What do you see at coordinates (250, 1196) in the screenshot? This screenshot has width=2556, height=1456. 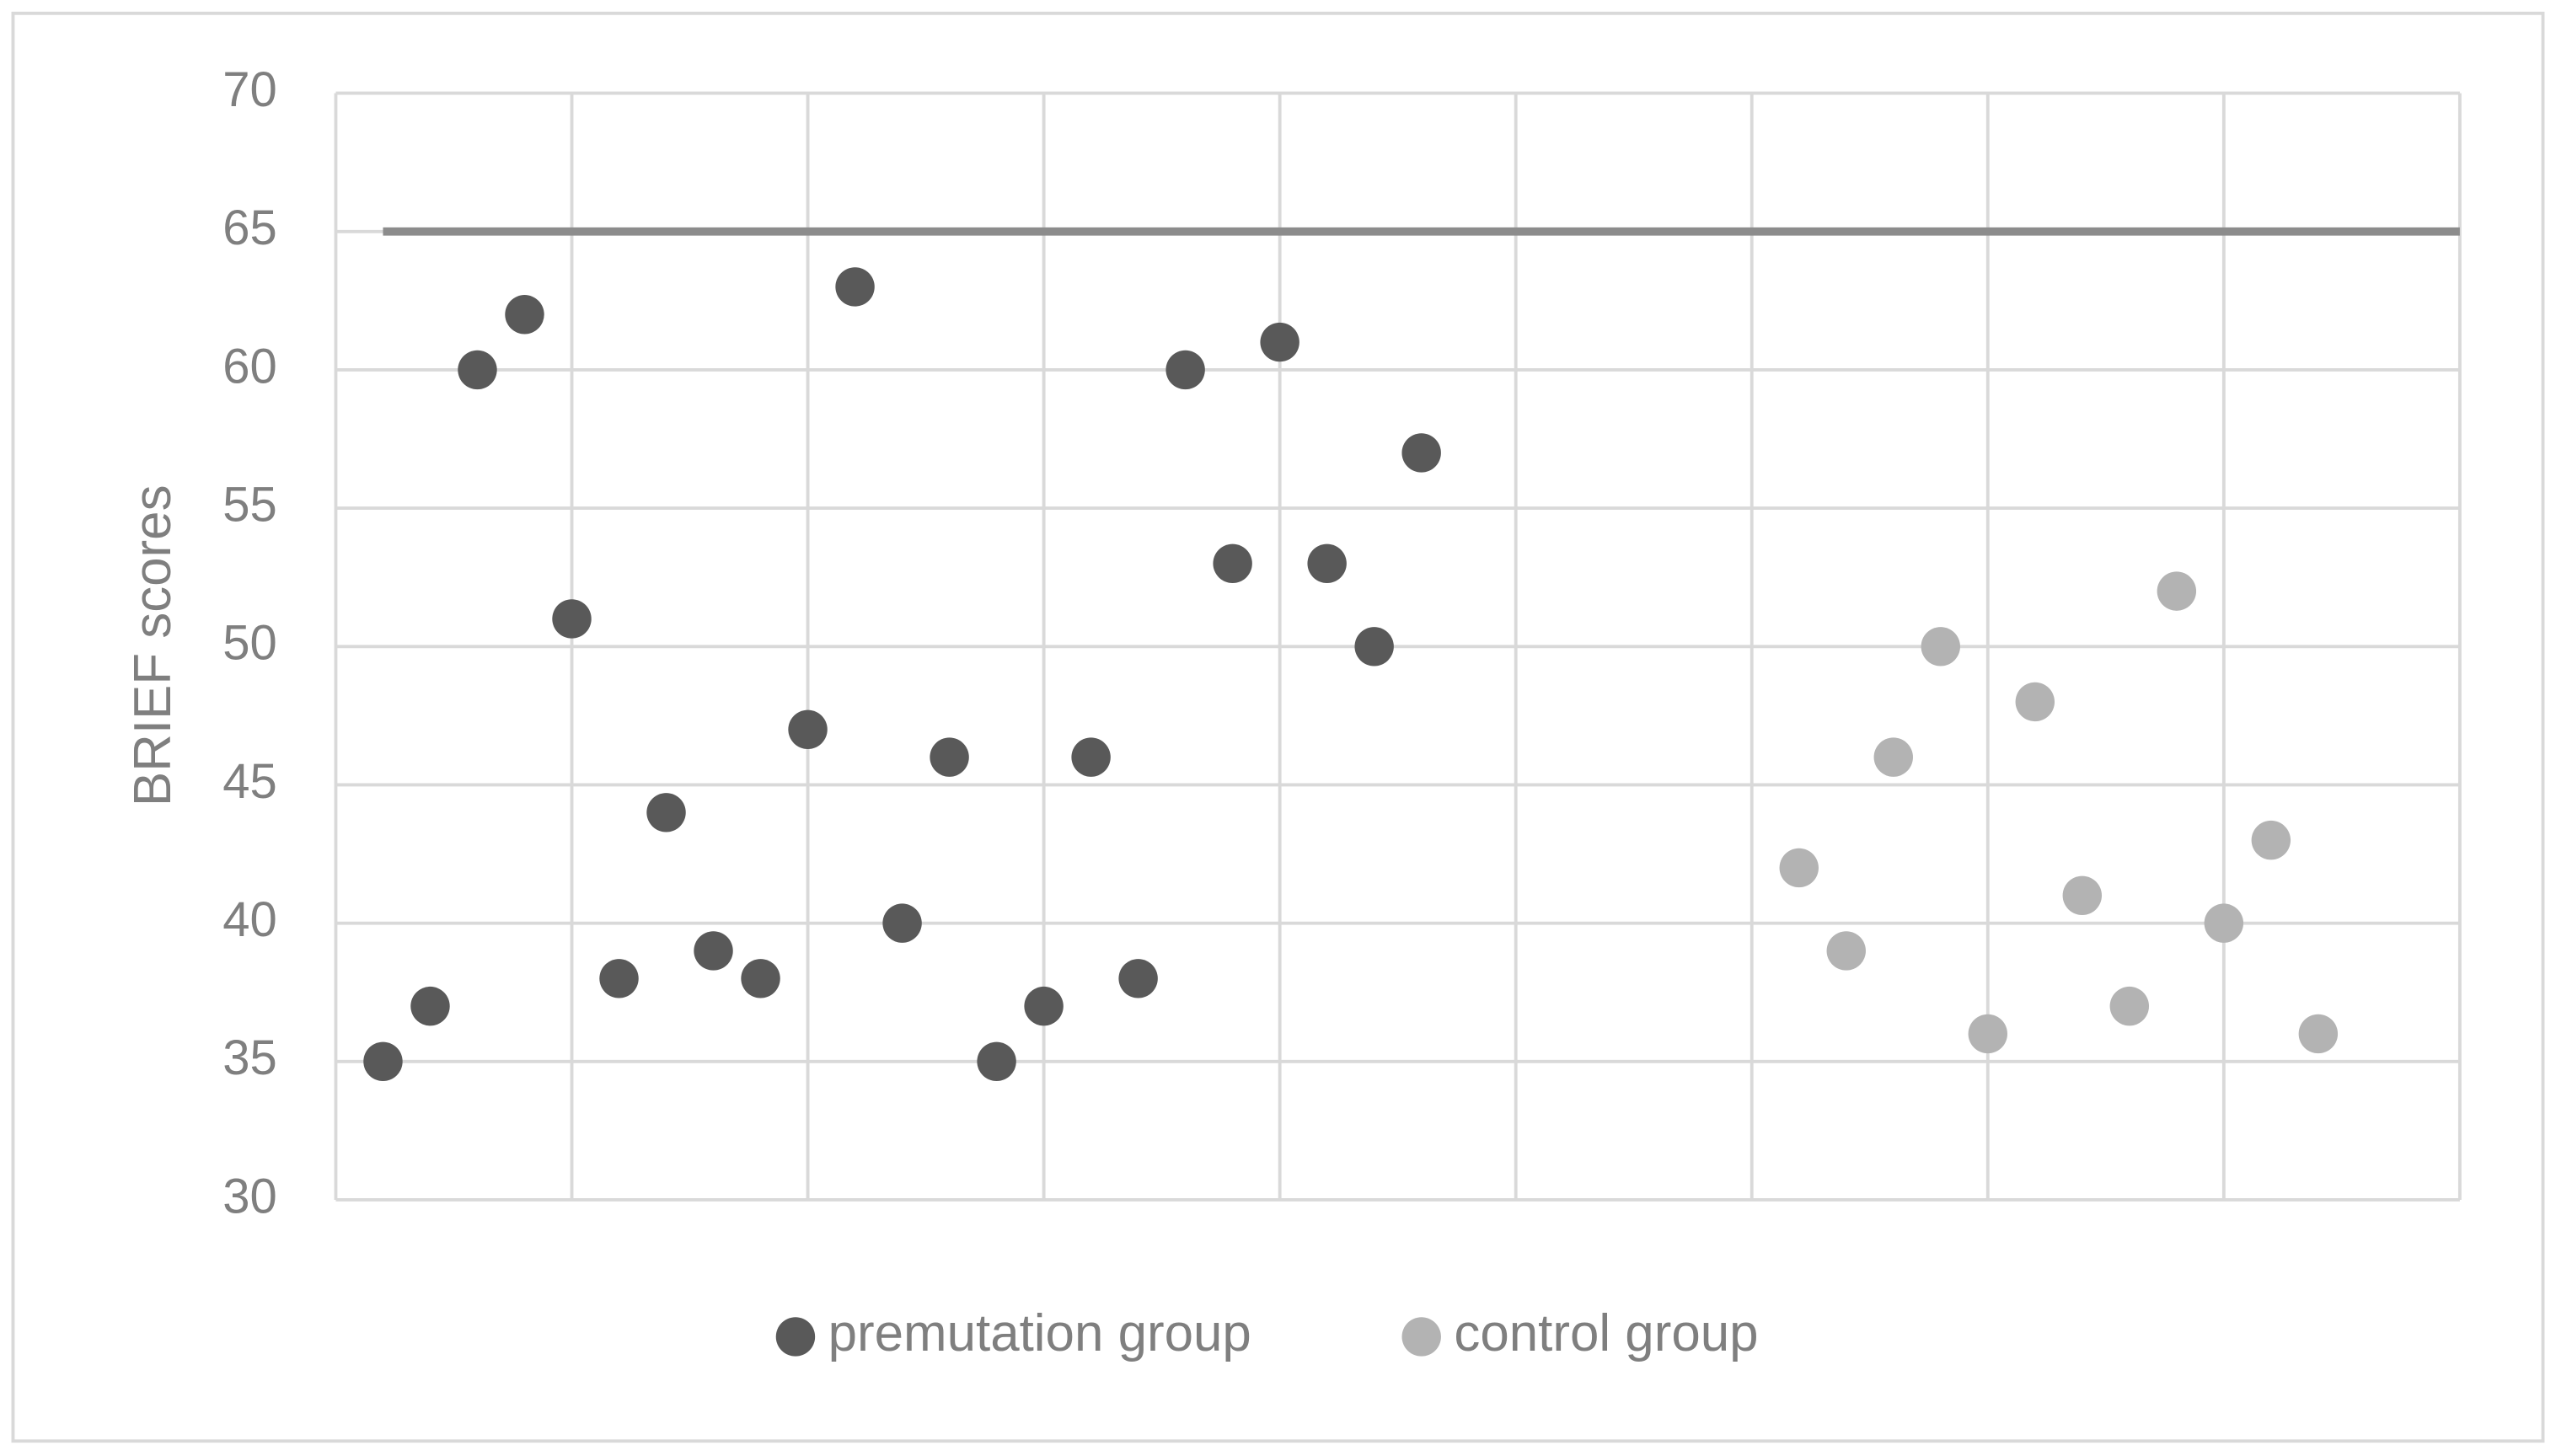 I see `y-tick-label: 30` at bounding box center [250, 1196].